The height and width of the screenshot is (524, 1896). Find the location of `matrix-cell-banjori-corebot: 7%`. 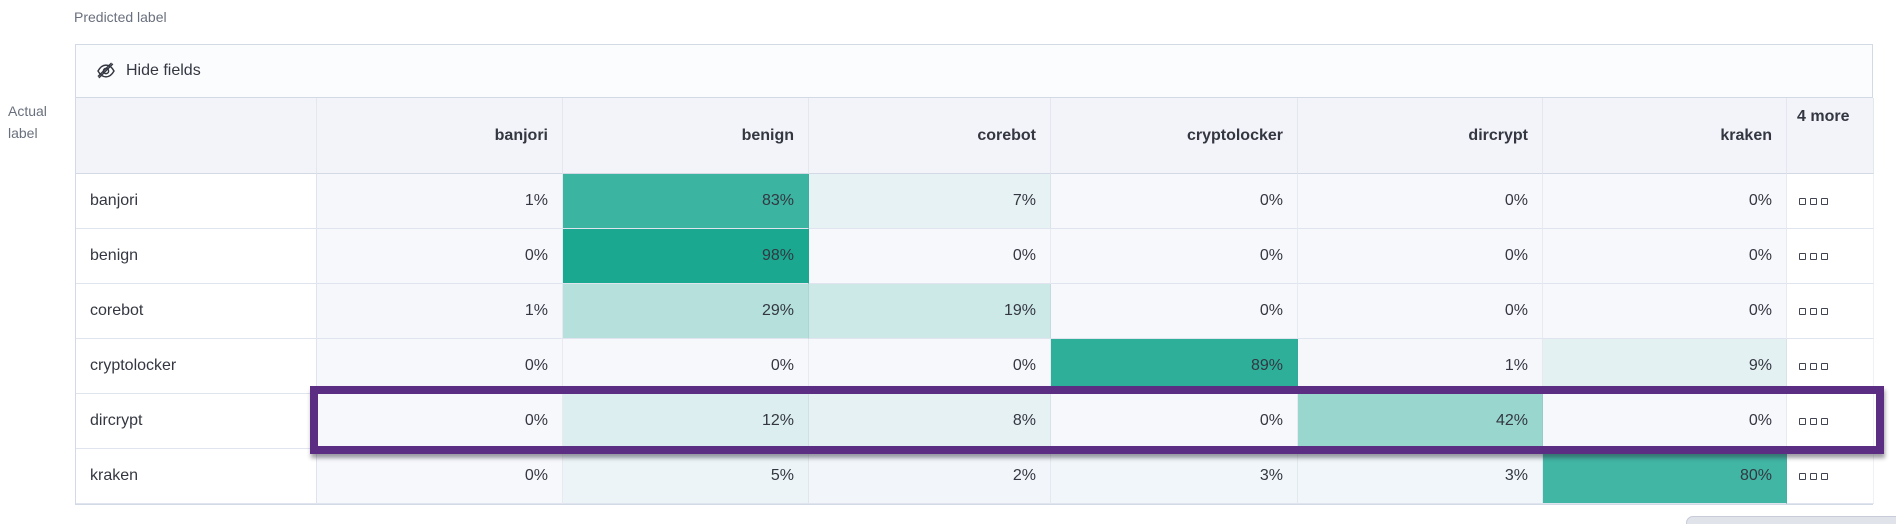

matrix-cell-banjori-corebot: 7% is located at coordinates (930, 201).